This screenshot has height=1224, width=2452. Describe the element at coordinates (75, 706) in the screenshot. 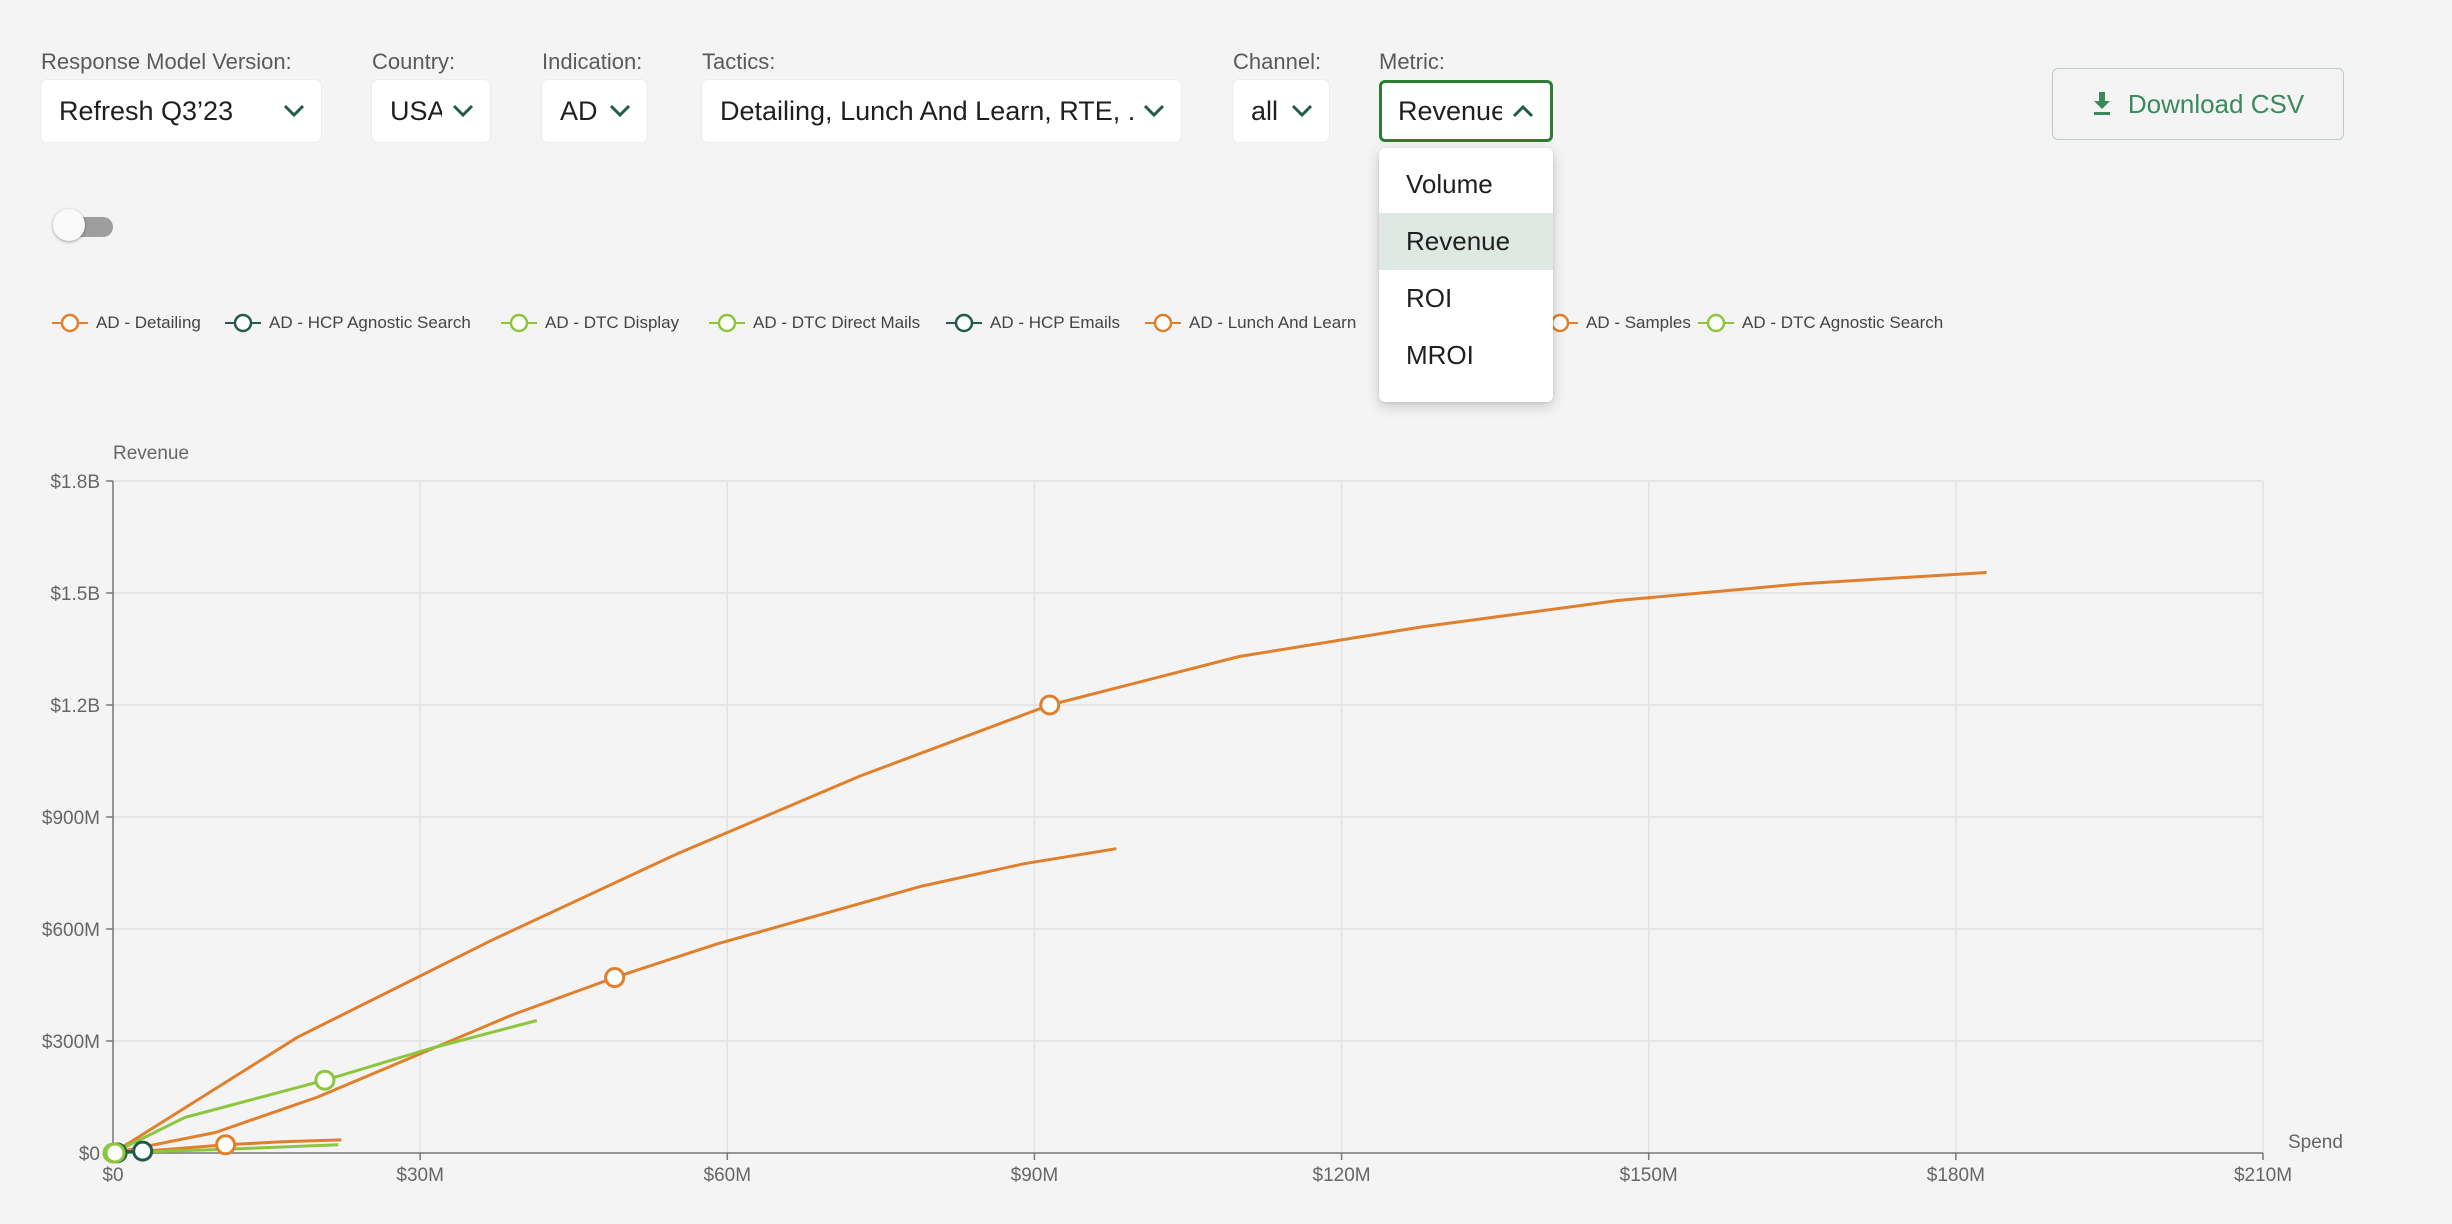

I see `y-tick-label: $1.2B` at that location.